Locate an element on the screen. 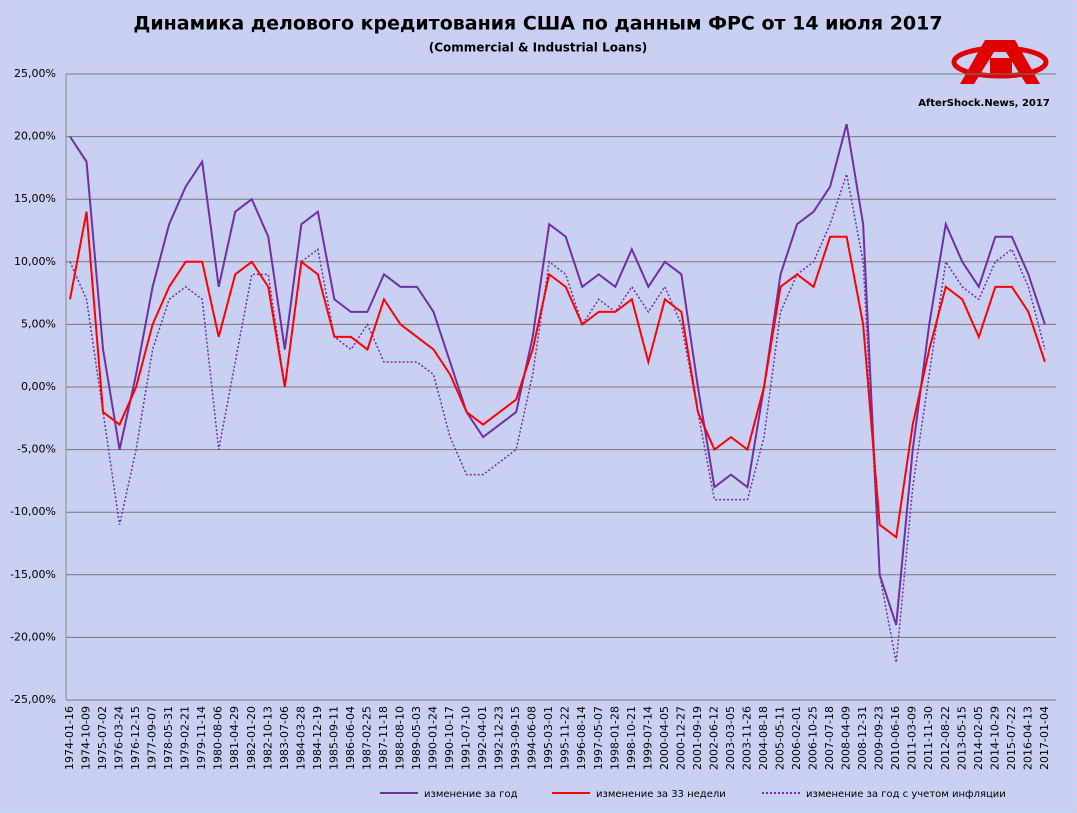  x-tick-label: 2001-09-19 is located at coordinates (697, 738).